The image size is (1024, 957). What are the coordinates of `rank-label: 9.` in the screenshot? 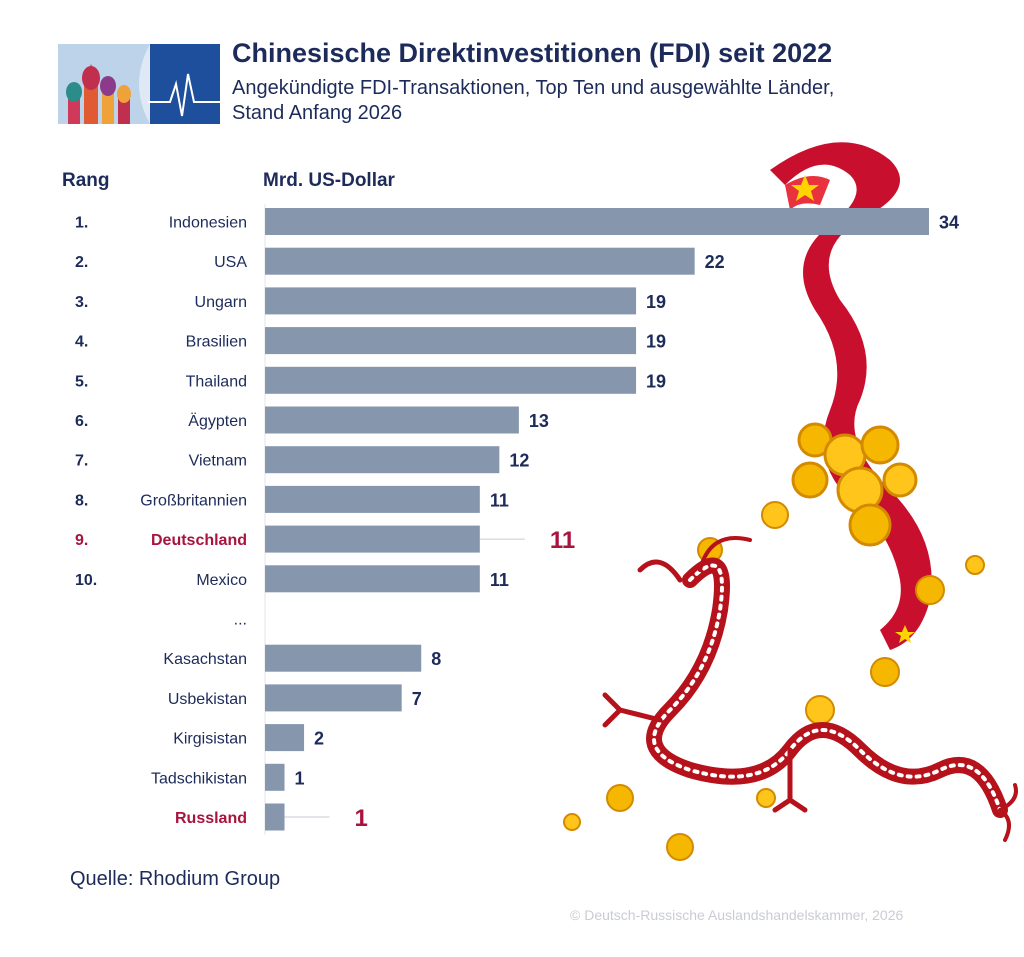 It's located at (81, 540).